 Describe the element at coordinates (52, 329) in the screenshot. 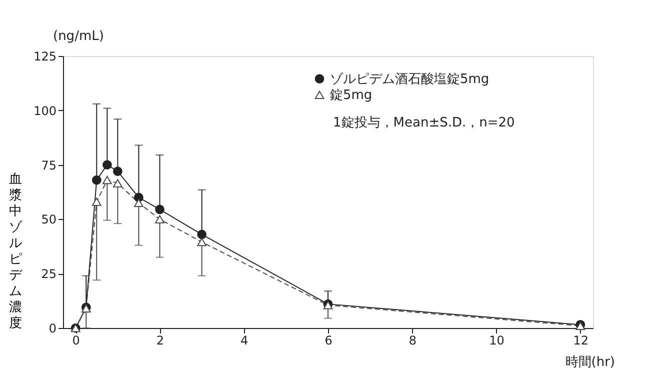

I see `y-tick-label: 0` at that location.